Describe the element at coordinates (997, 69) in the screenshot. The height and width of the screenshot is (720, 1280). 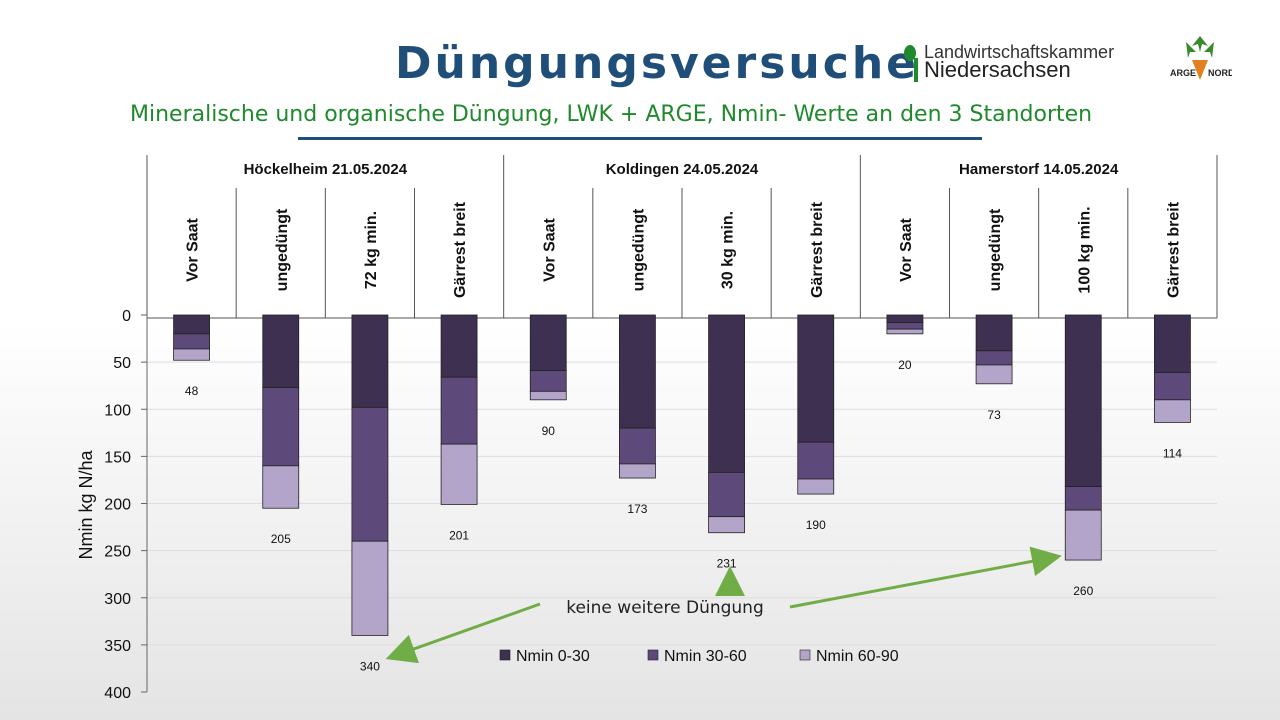
I see `lwk-logo-line2: Niedersachsen` at that location.